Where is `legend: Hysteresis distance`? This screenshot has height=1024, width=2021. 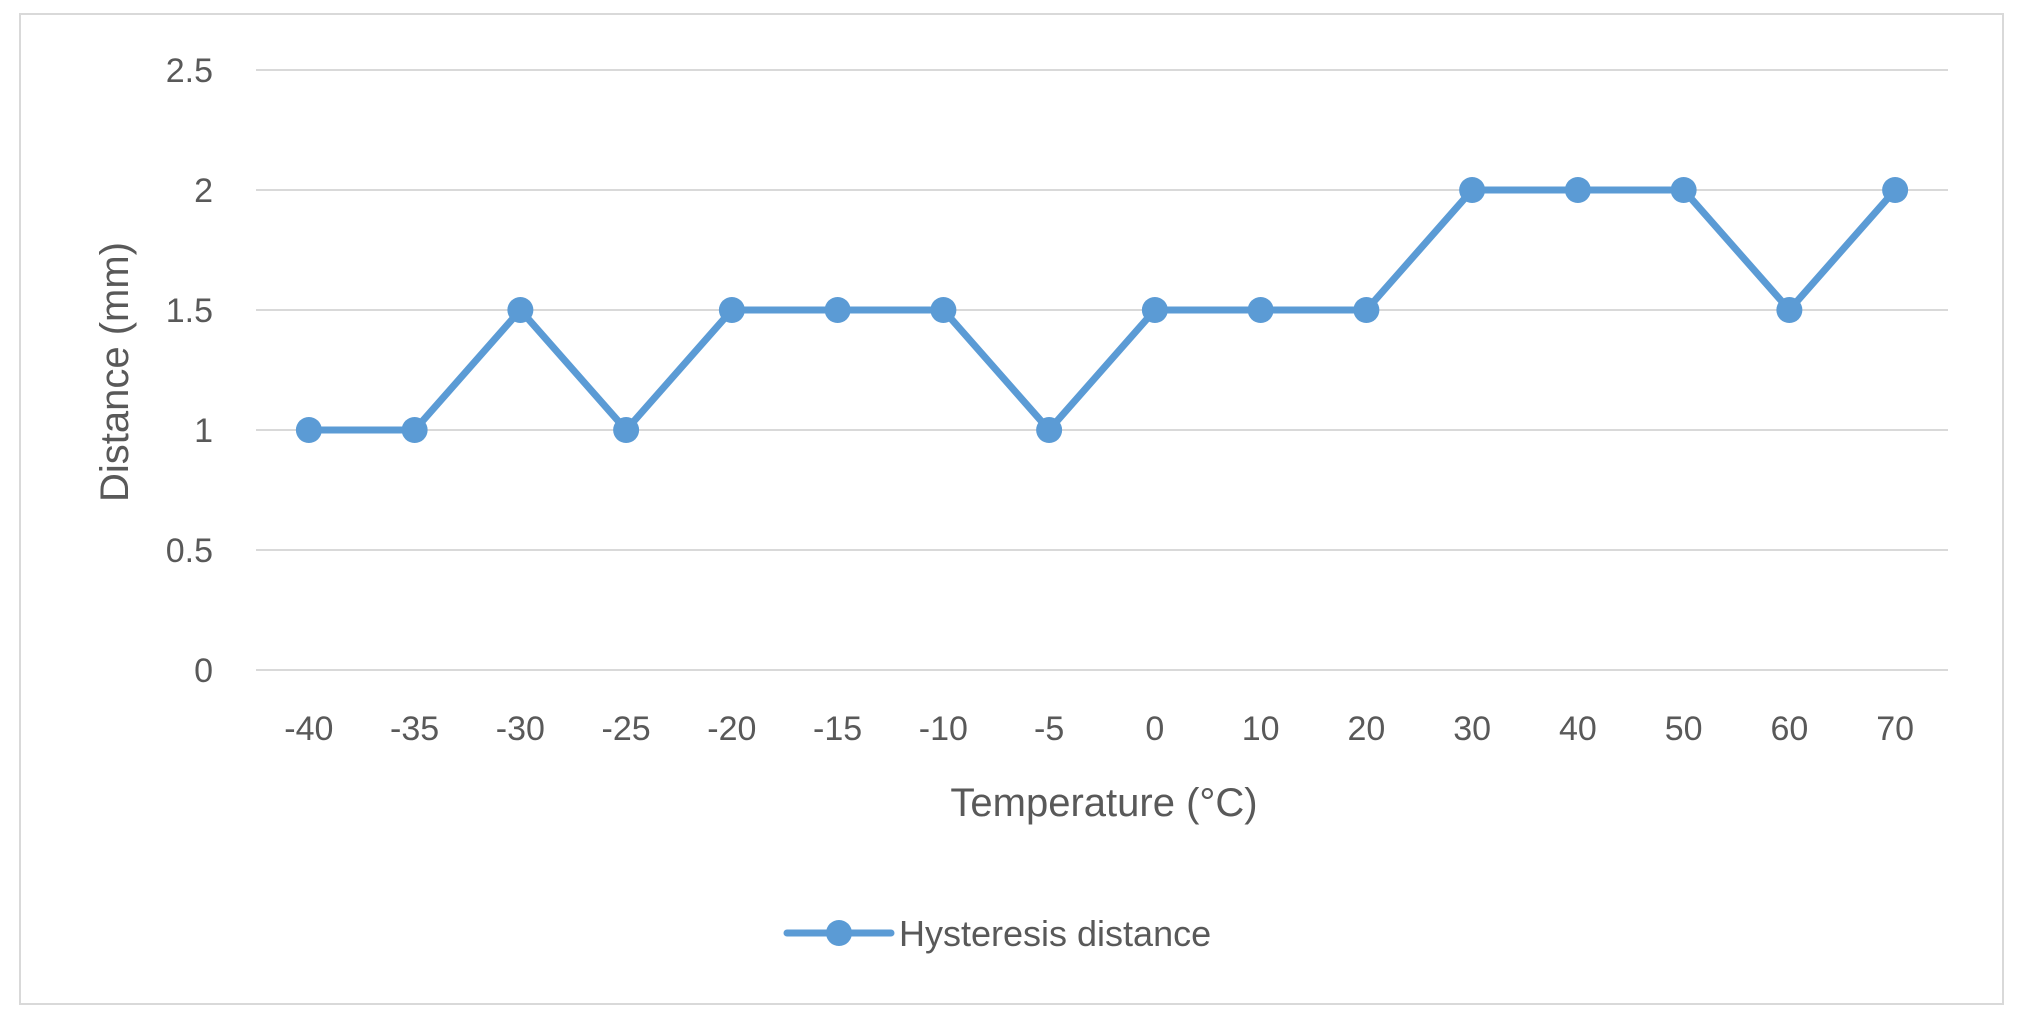 legend: Hysteresis distance is located at coordinates (997, 933).